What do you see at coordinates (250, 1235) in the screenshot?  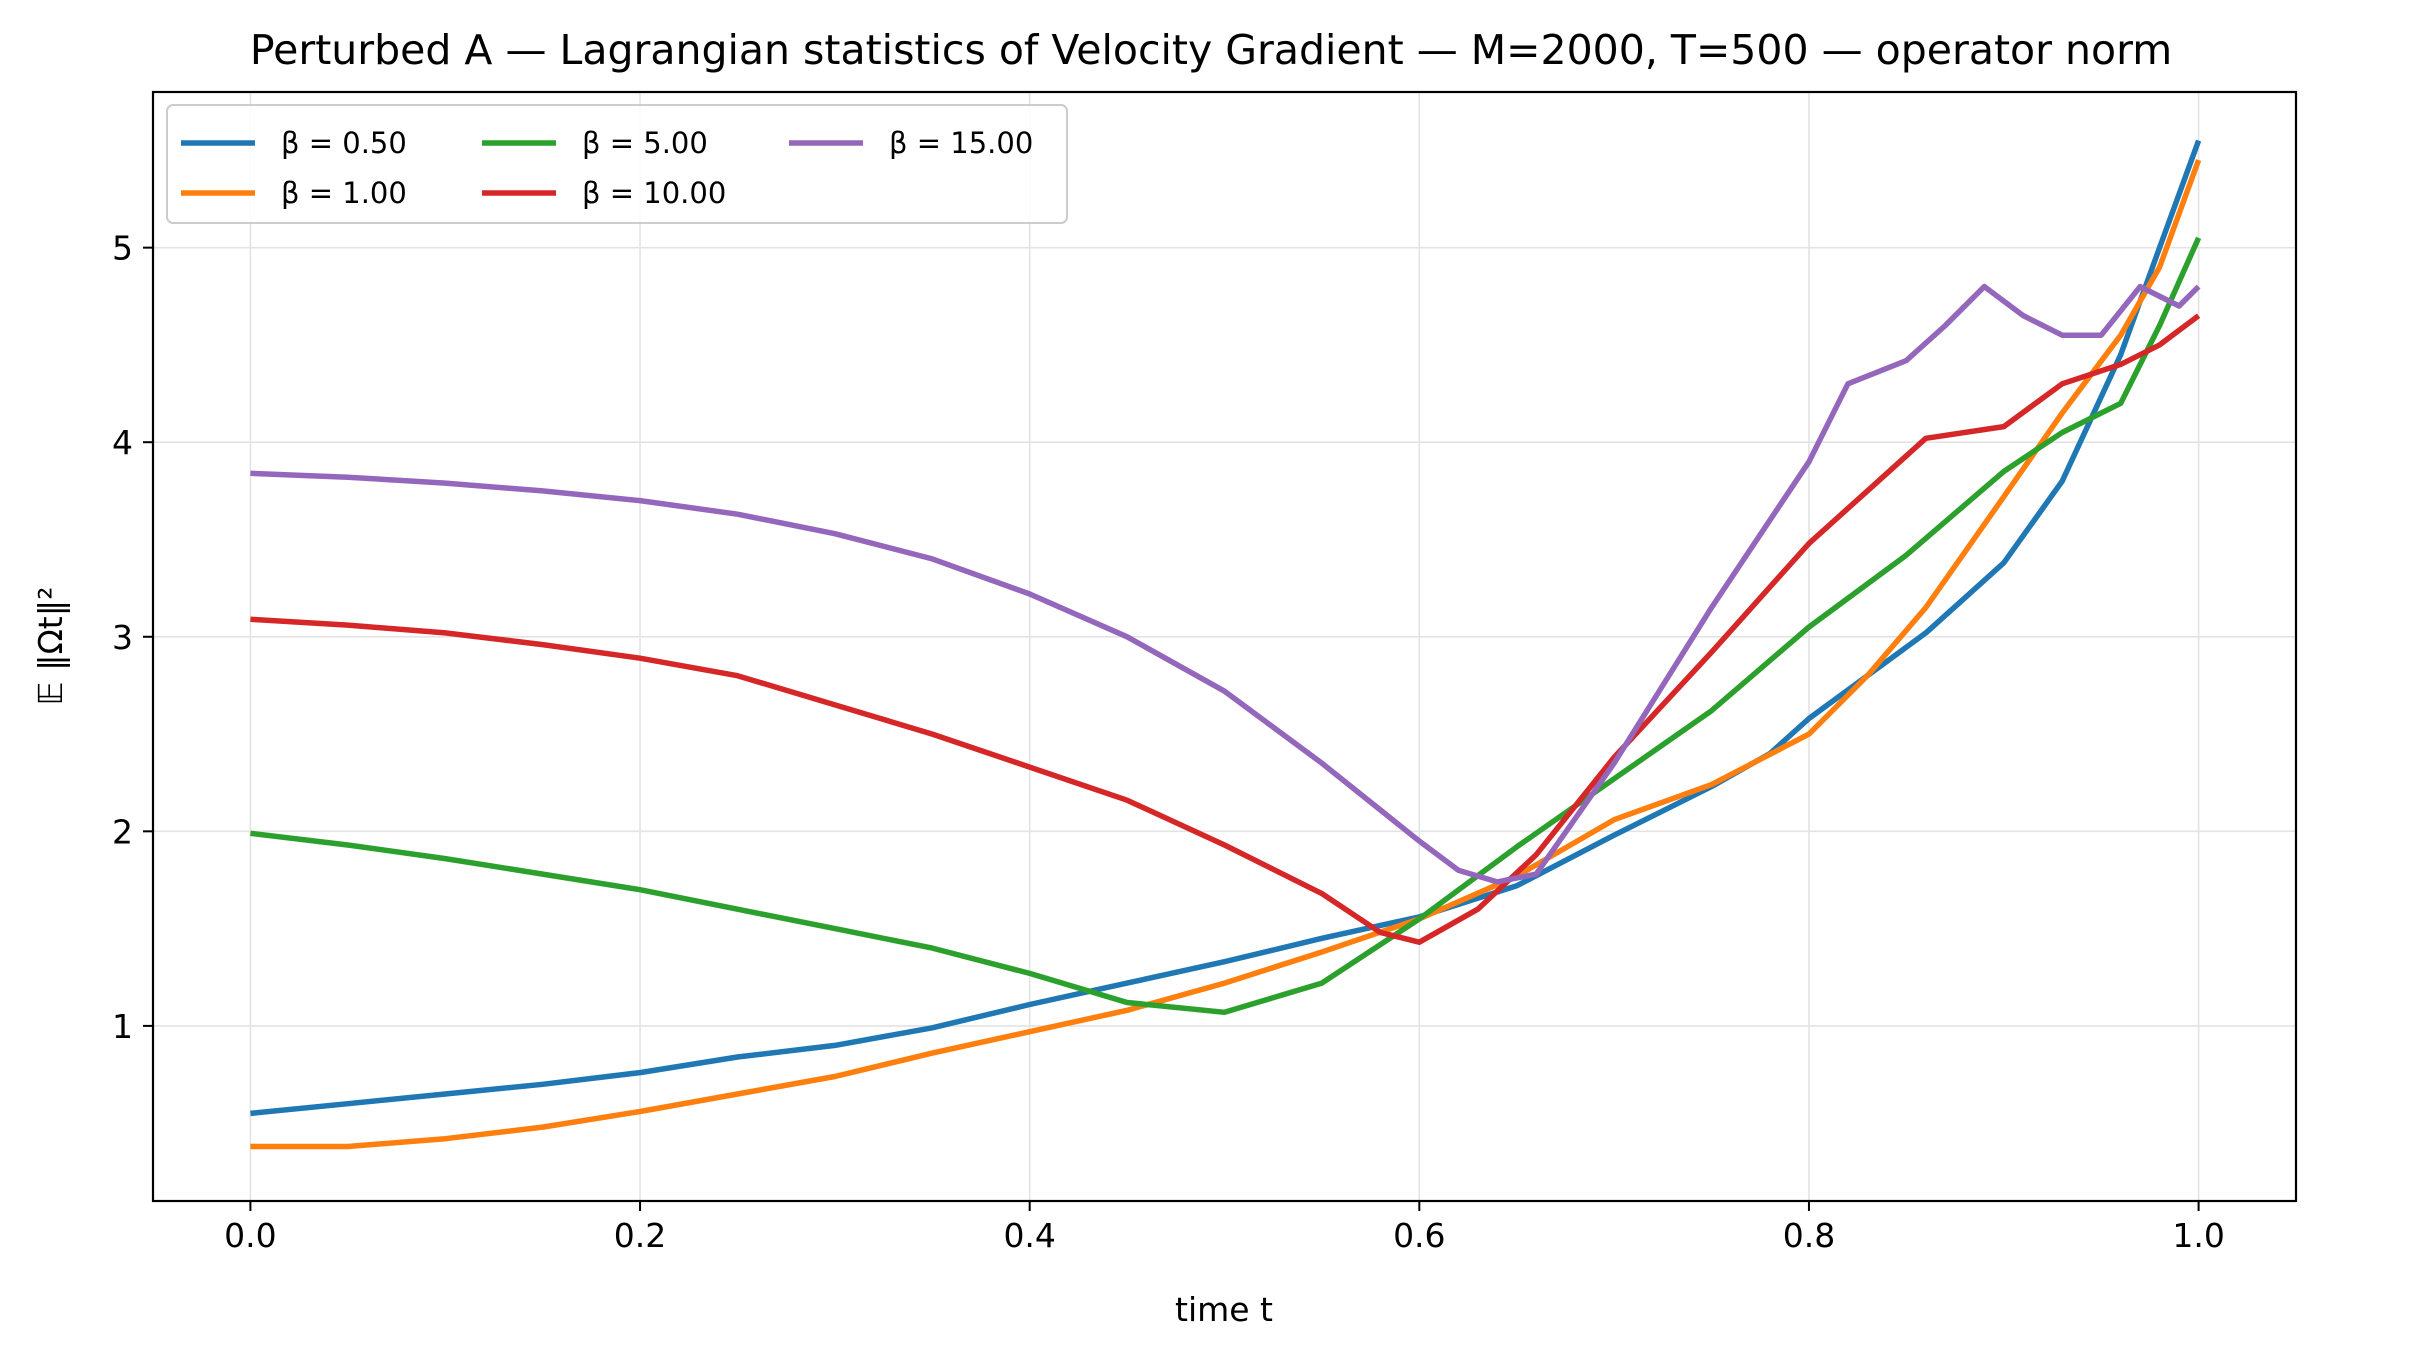 I see `x-tick-label: 0.0` at bounding box center [250, 1235].